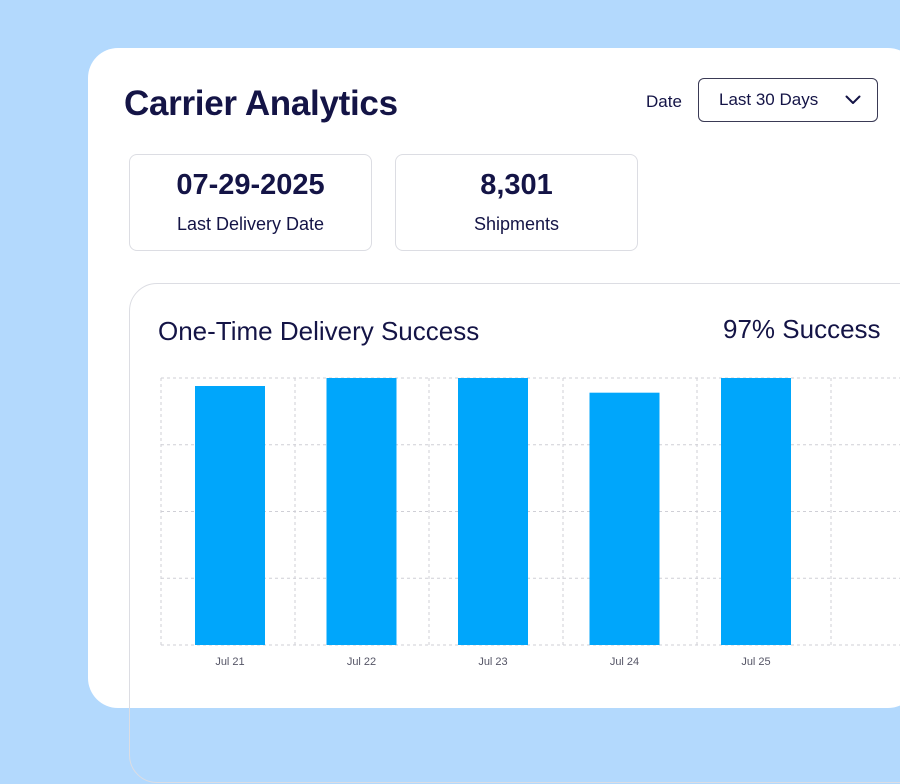 The image size is (900, 784). What do you see at coordinates (769, 99) in the screenshot?
I see `date-range-value: Last 30 Days` at bounding box center [769, 99].